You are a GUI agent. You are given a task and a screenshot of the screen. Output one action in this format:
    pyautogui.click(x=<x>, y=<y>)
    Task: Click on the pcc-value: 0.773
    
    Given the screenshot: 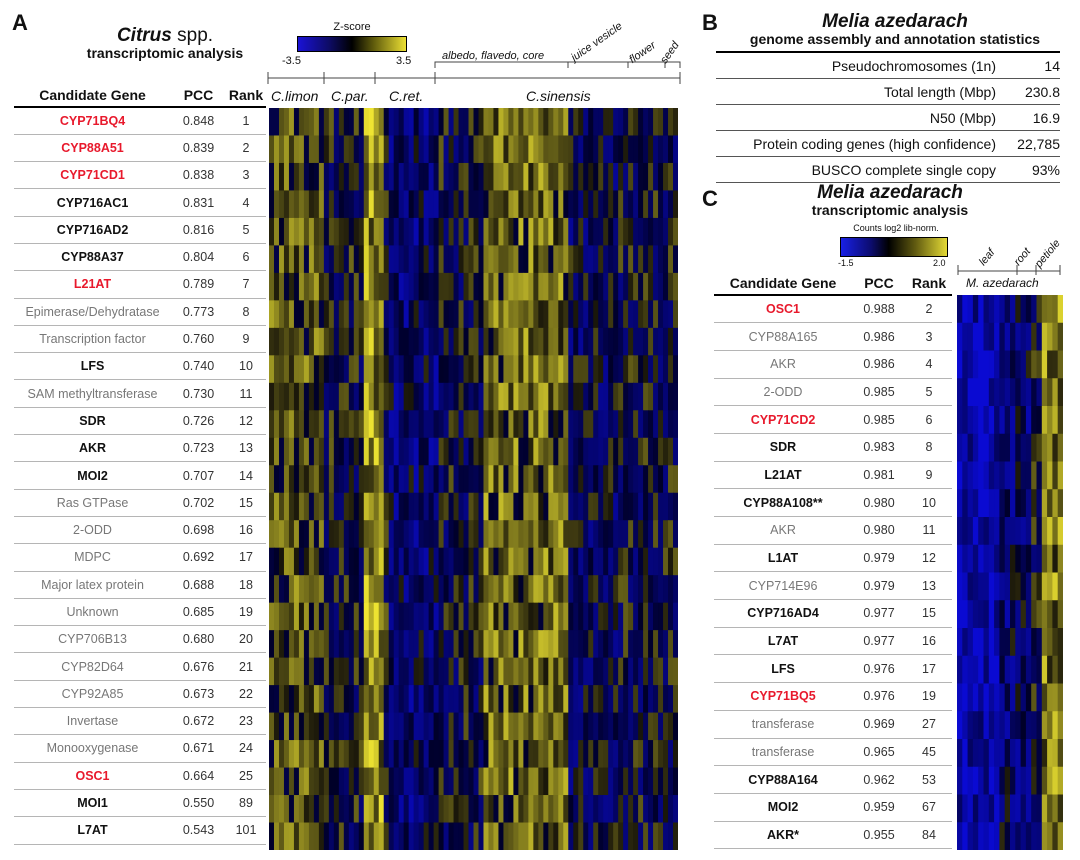 What is the action you would take?
    pyautogui.click(x=198, y=312)
    